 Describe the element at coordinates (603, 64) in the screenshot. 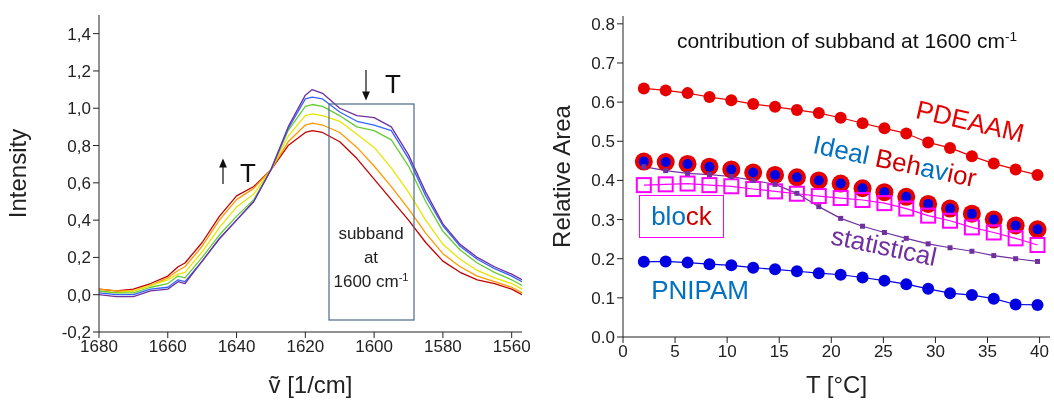

I see `y-tick-label: 0.7` at that location.